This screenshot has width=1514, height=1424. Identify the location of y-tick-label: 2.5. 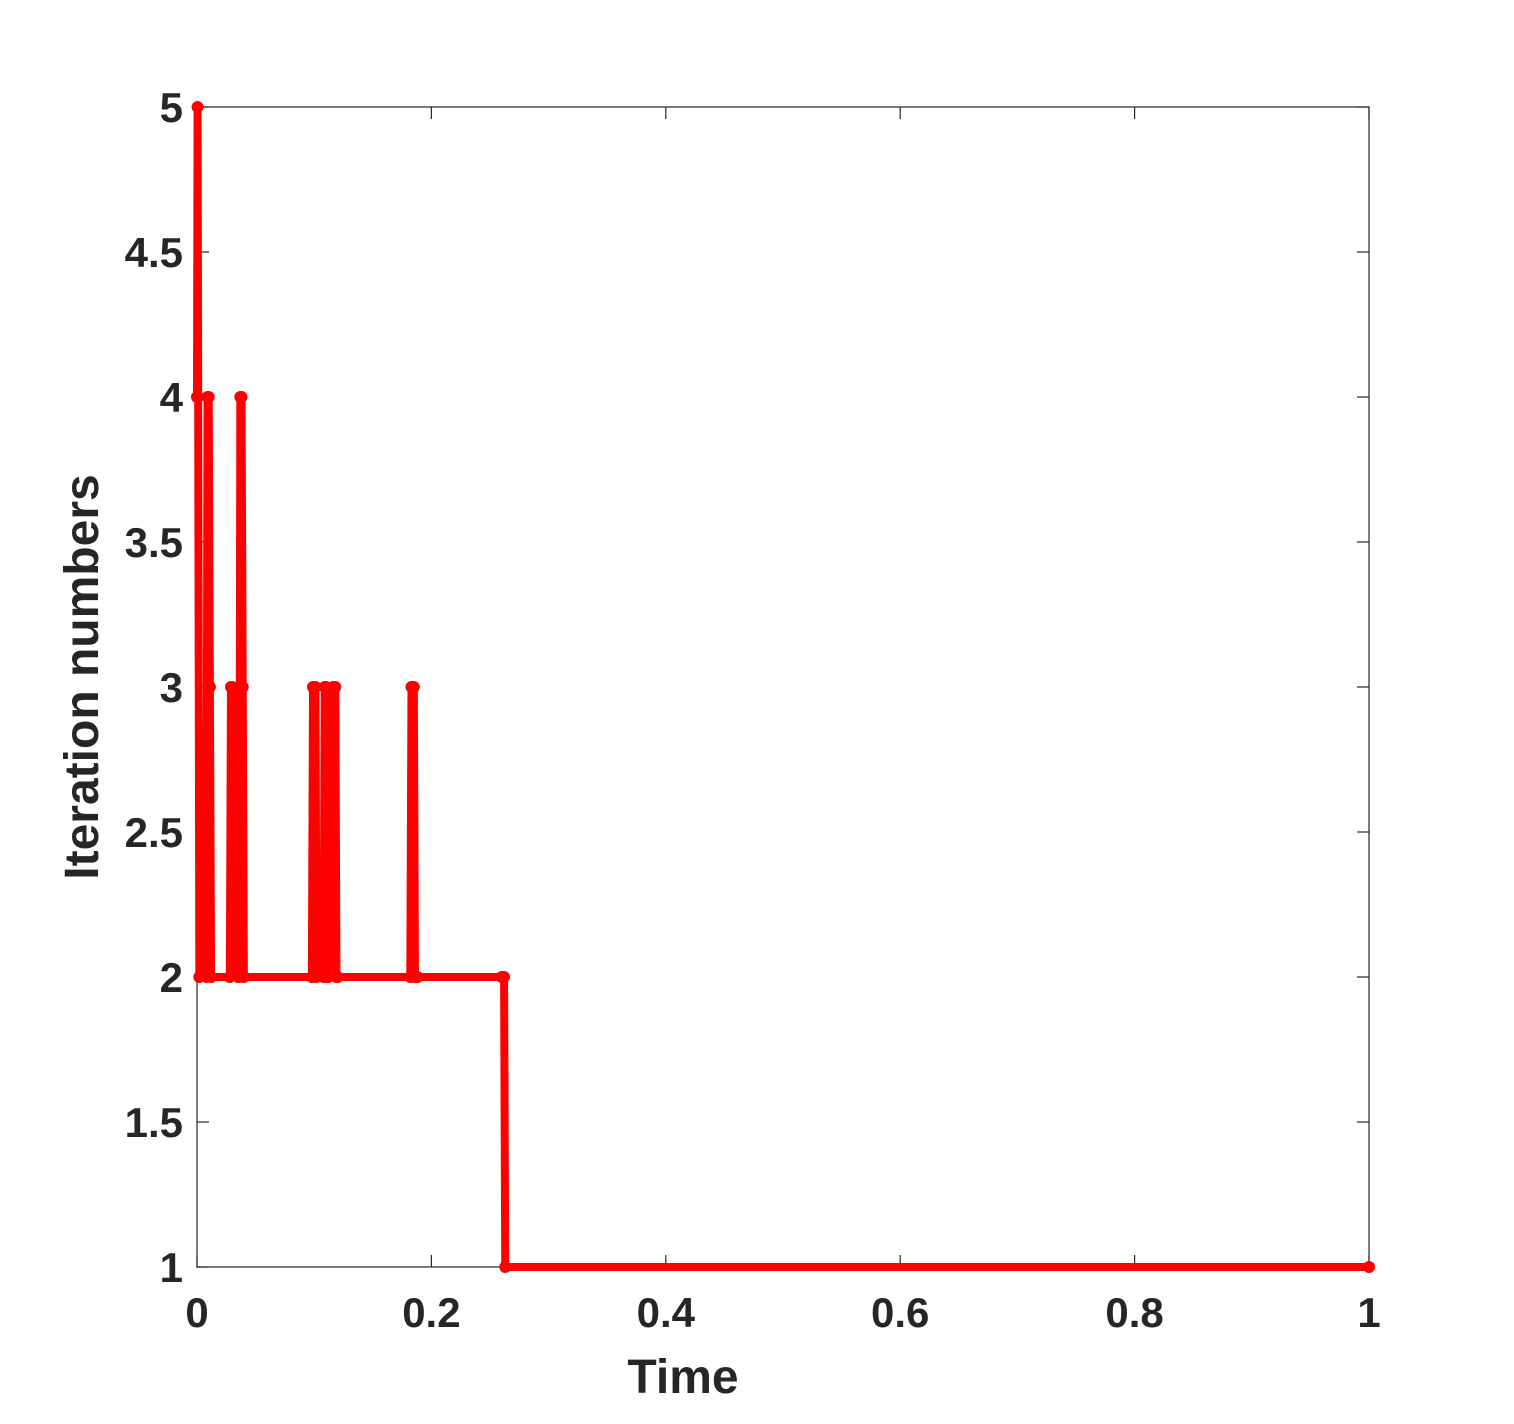
(154, 832).